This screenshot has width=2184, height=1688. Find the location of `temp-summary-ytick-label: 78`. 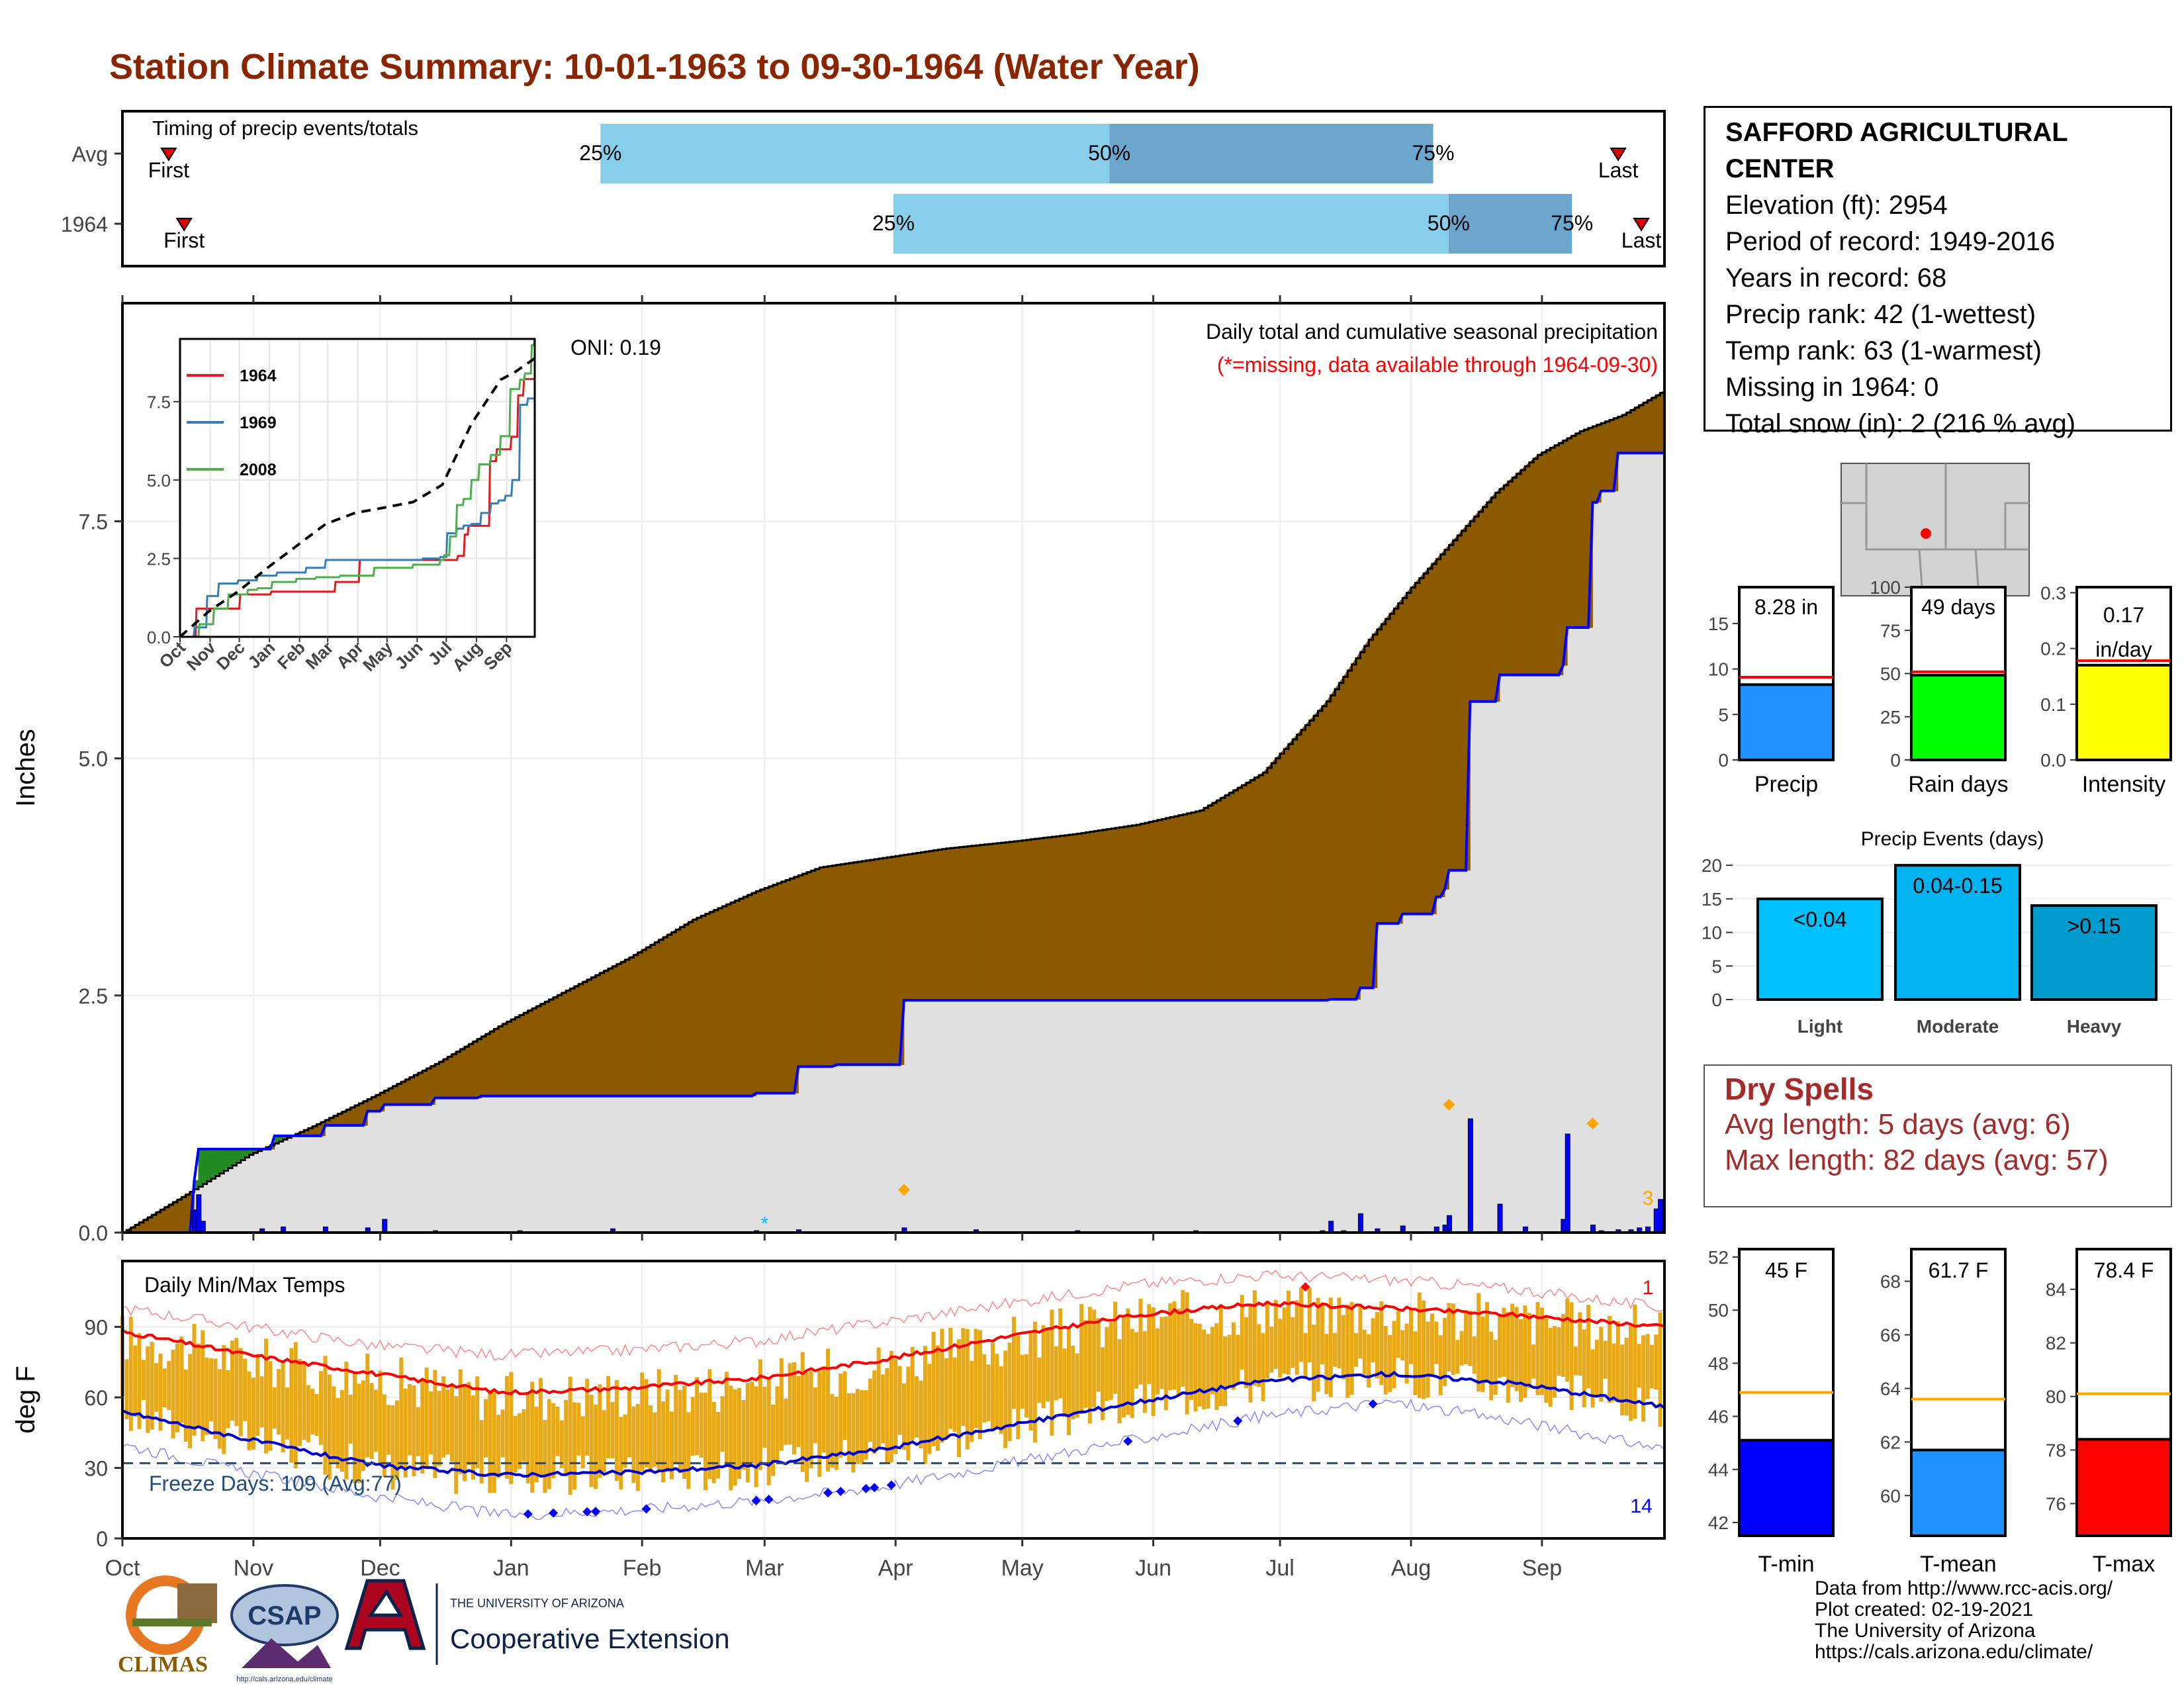

temp-summary-ytick-label: 78 is located at coordinates (2056, 1450).